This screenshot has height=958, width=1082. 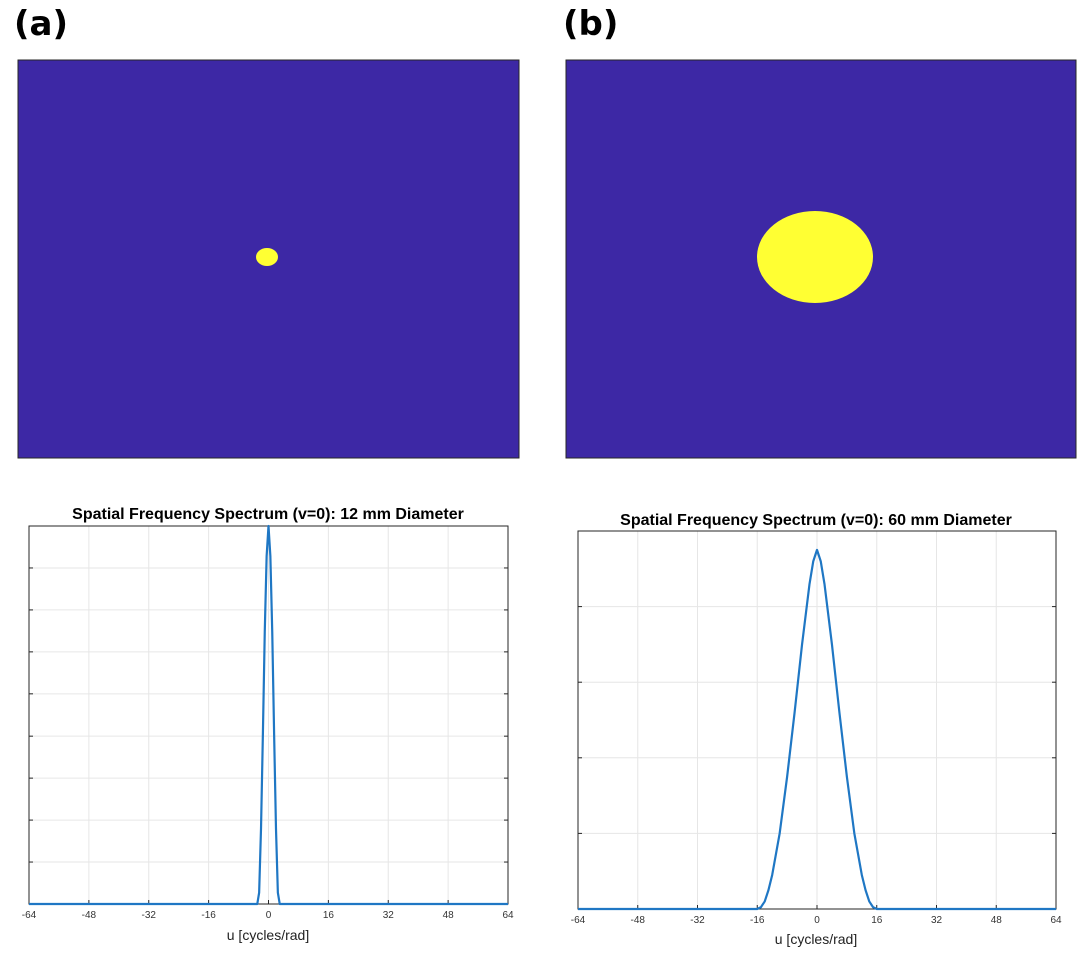 I want to click on panel-label-a: (a), so click(x=41, y=24).